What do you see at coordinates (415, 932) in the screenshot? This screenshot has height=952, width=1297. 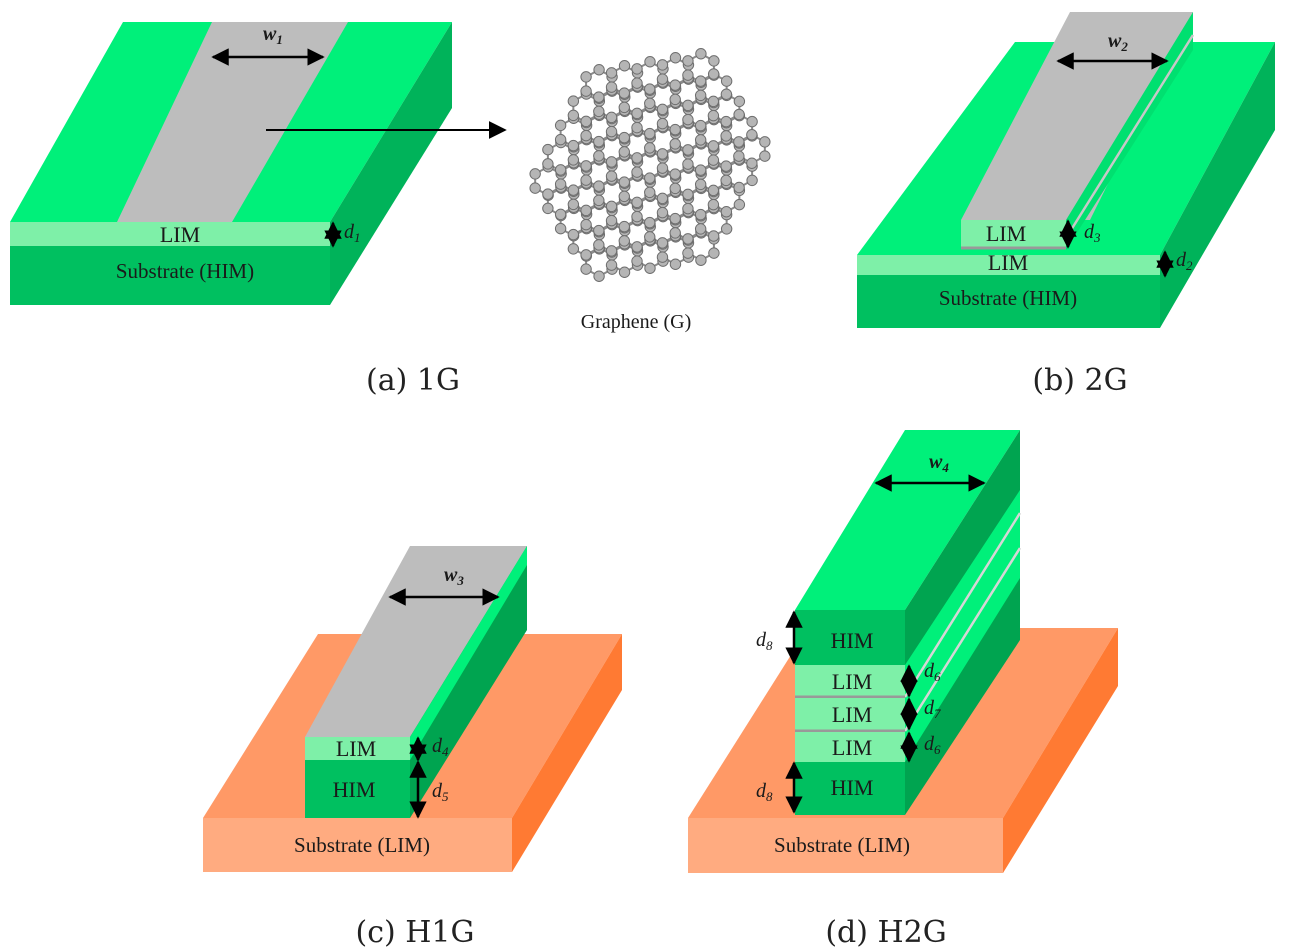 I see `panel-c-caption: (c) H1G` at bounding box center [415, 932].